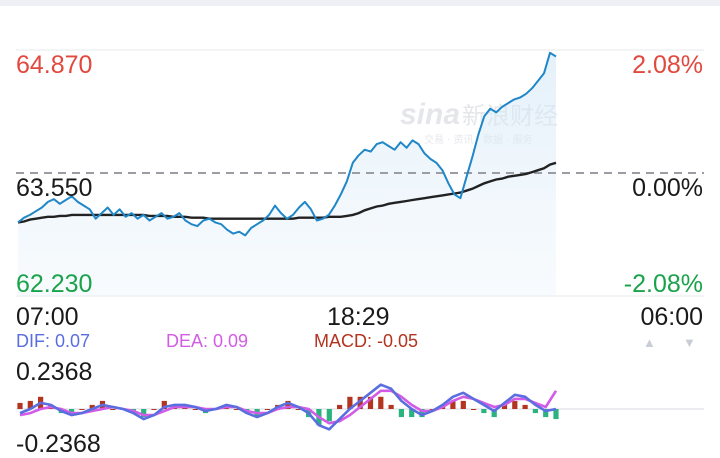 This screenshot has width=720, height=458. I want to click on time-axis-end-label: 06:00, so click(671, 317).